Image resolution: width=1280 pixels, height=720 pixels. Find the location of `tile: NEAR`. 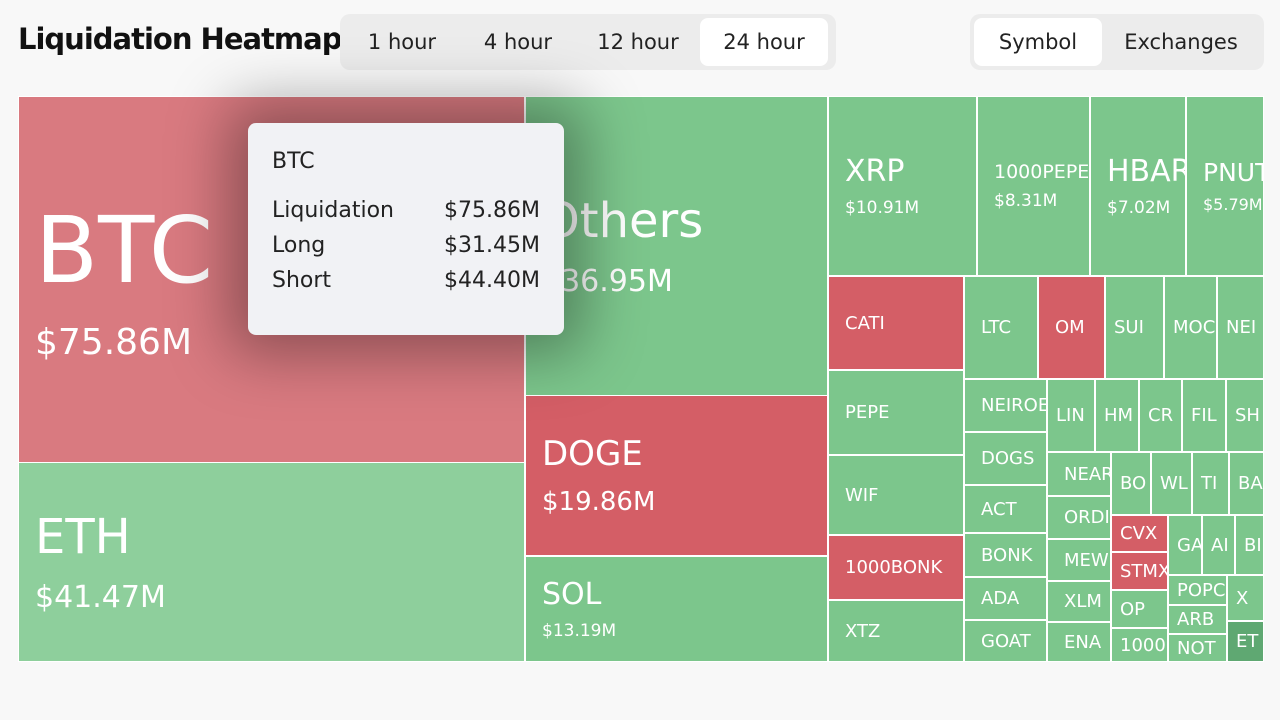

tile: NEAR is located at coordinates (1079, 474).